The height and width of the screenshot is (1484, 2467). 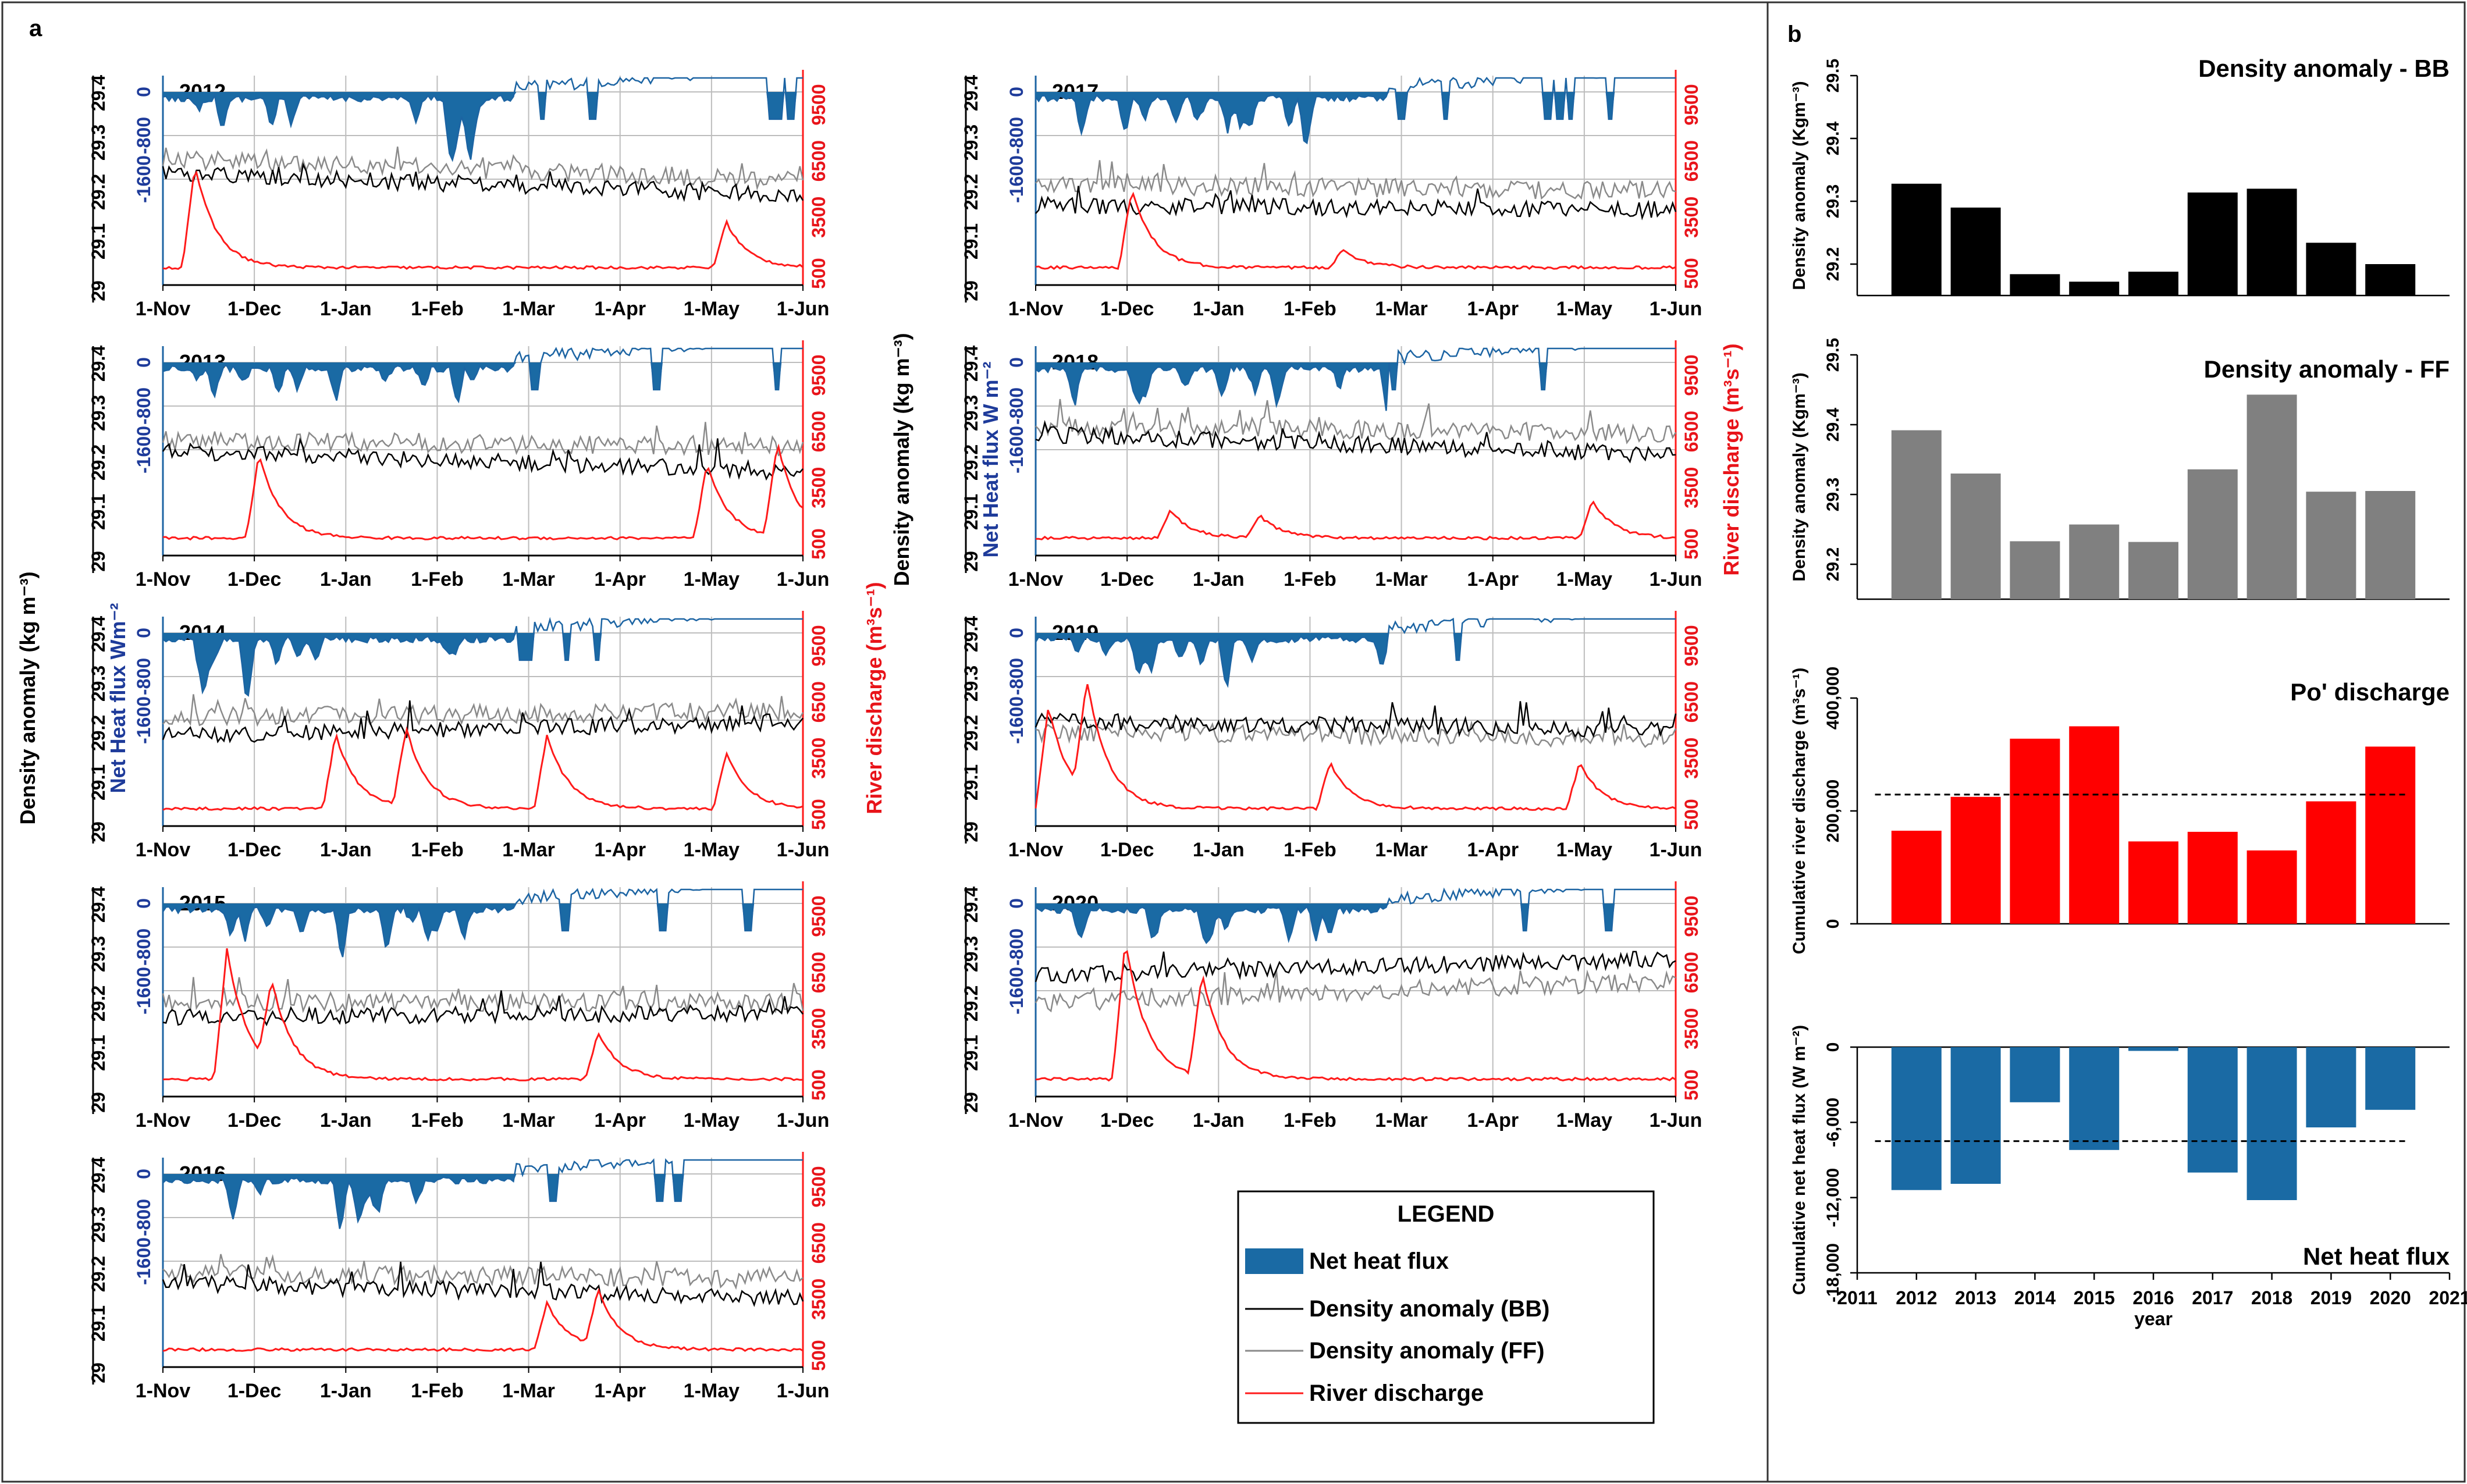 I want to click on y-tick-label: 0, so click(x=1833, y=1047).